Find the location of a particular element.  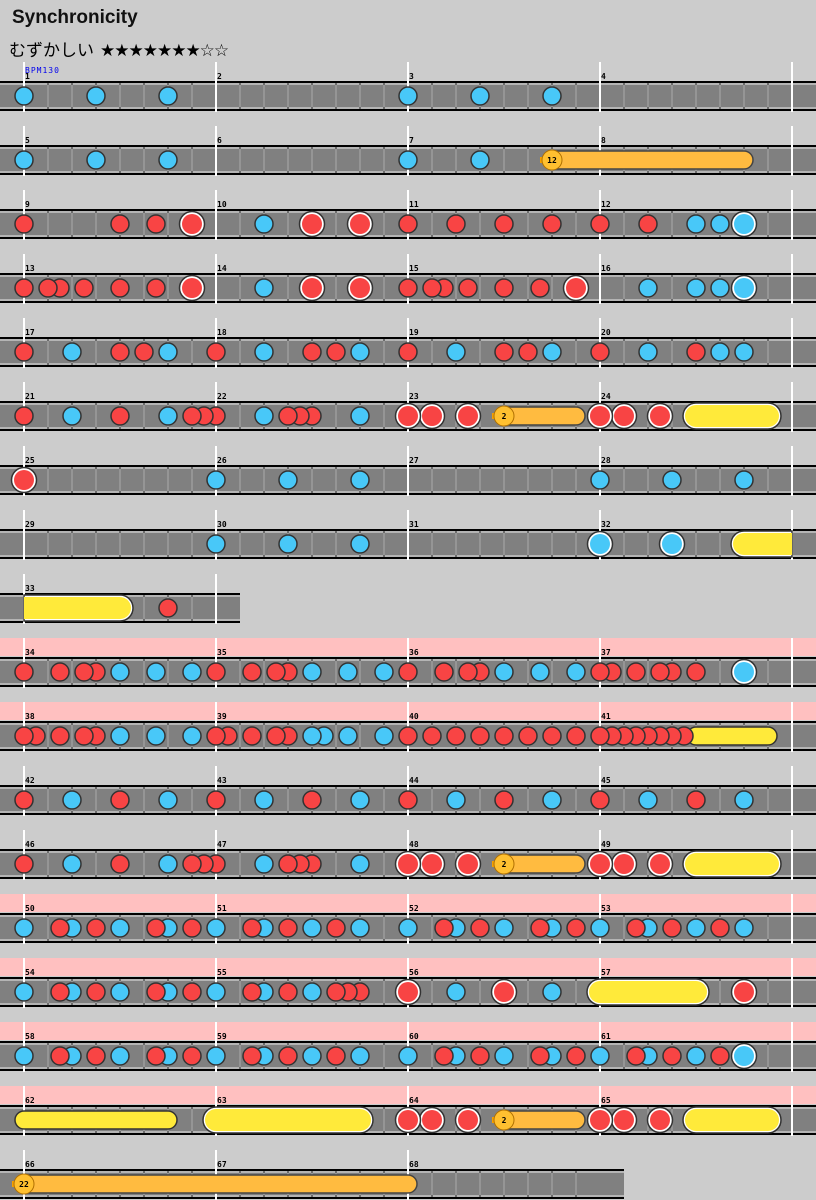

measure-number: 51 is located at coordinates (222, 908).